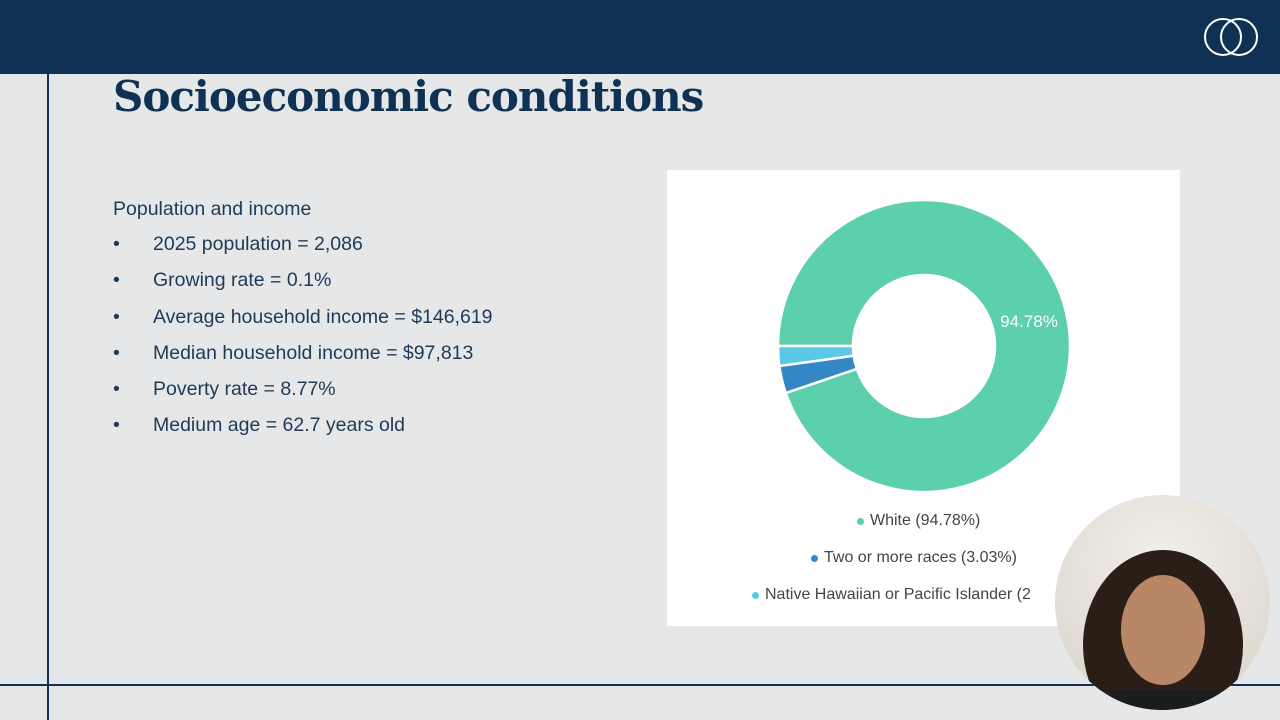  Describe the element at coordinates (242, 280) in the screenshot. I see `bullet-text: Growing rate = 0.1%` at that location.